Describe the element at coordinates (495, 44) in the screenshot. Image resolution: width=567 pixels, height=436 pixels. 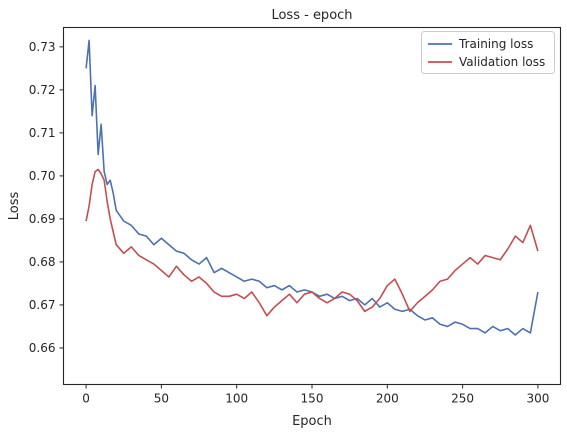
I see `legend-label-training: Training loss` at that location.